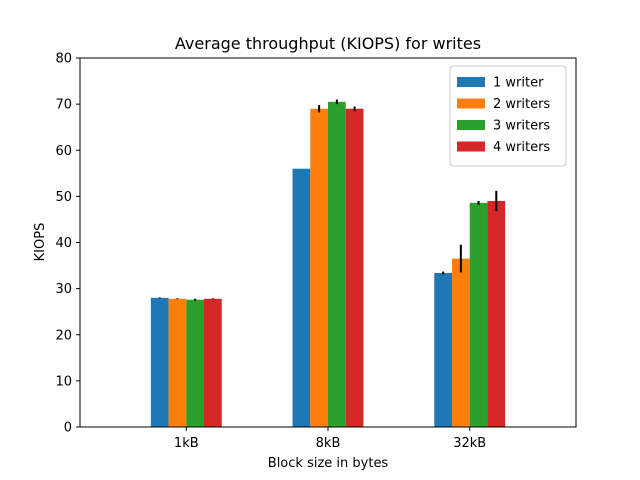 The image size is (640, 480). I want to click on y-tick-label: 80, so click(63, 59).